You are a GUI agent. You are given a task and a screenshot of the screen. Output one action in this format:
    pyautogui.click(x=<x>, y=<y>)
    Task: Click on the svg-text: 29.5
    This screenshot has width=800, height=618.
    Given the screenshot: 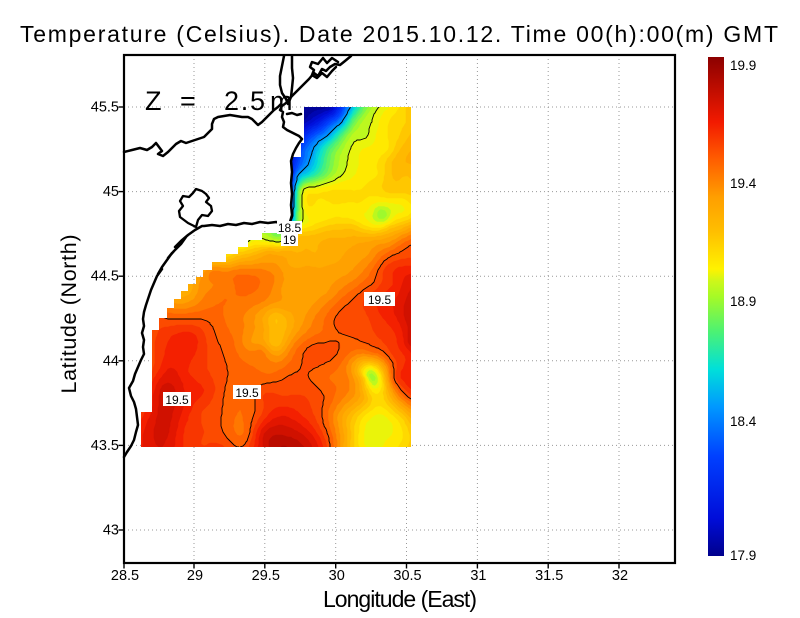 What is the action you would take?
    pyautogui.click(x=266, y=576)
    